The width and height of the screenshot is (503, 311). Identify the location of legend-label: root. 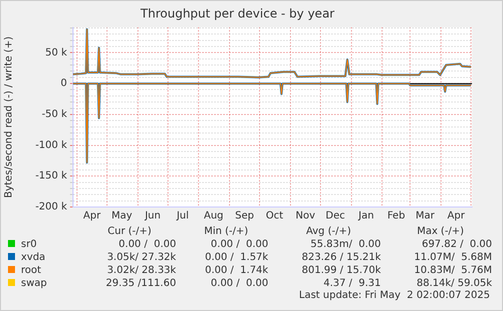
(31, 270).